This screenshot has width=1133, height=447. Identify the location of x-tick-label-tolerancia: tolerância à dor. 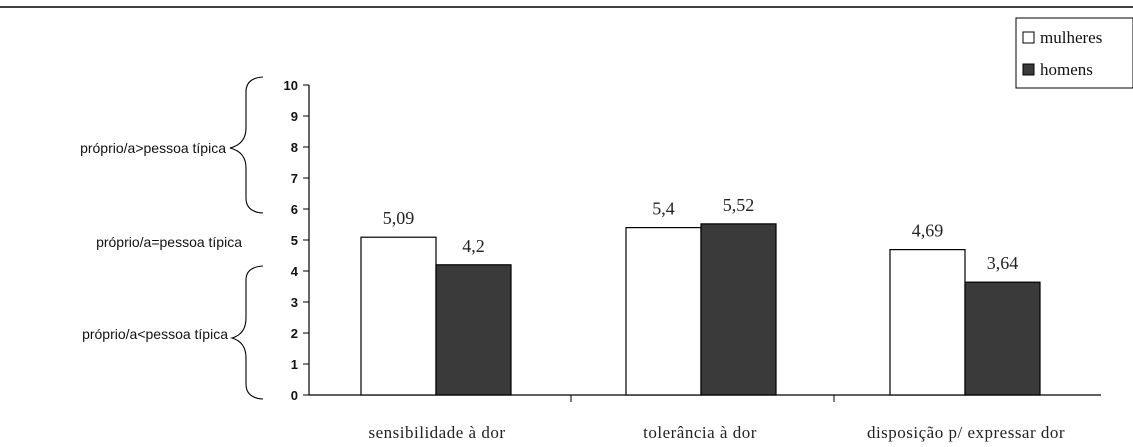
(700, 432).